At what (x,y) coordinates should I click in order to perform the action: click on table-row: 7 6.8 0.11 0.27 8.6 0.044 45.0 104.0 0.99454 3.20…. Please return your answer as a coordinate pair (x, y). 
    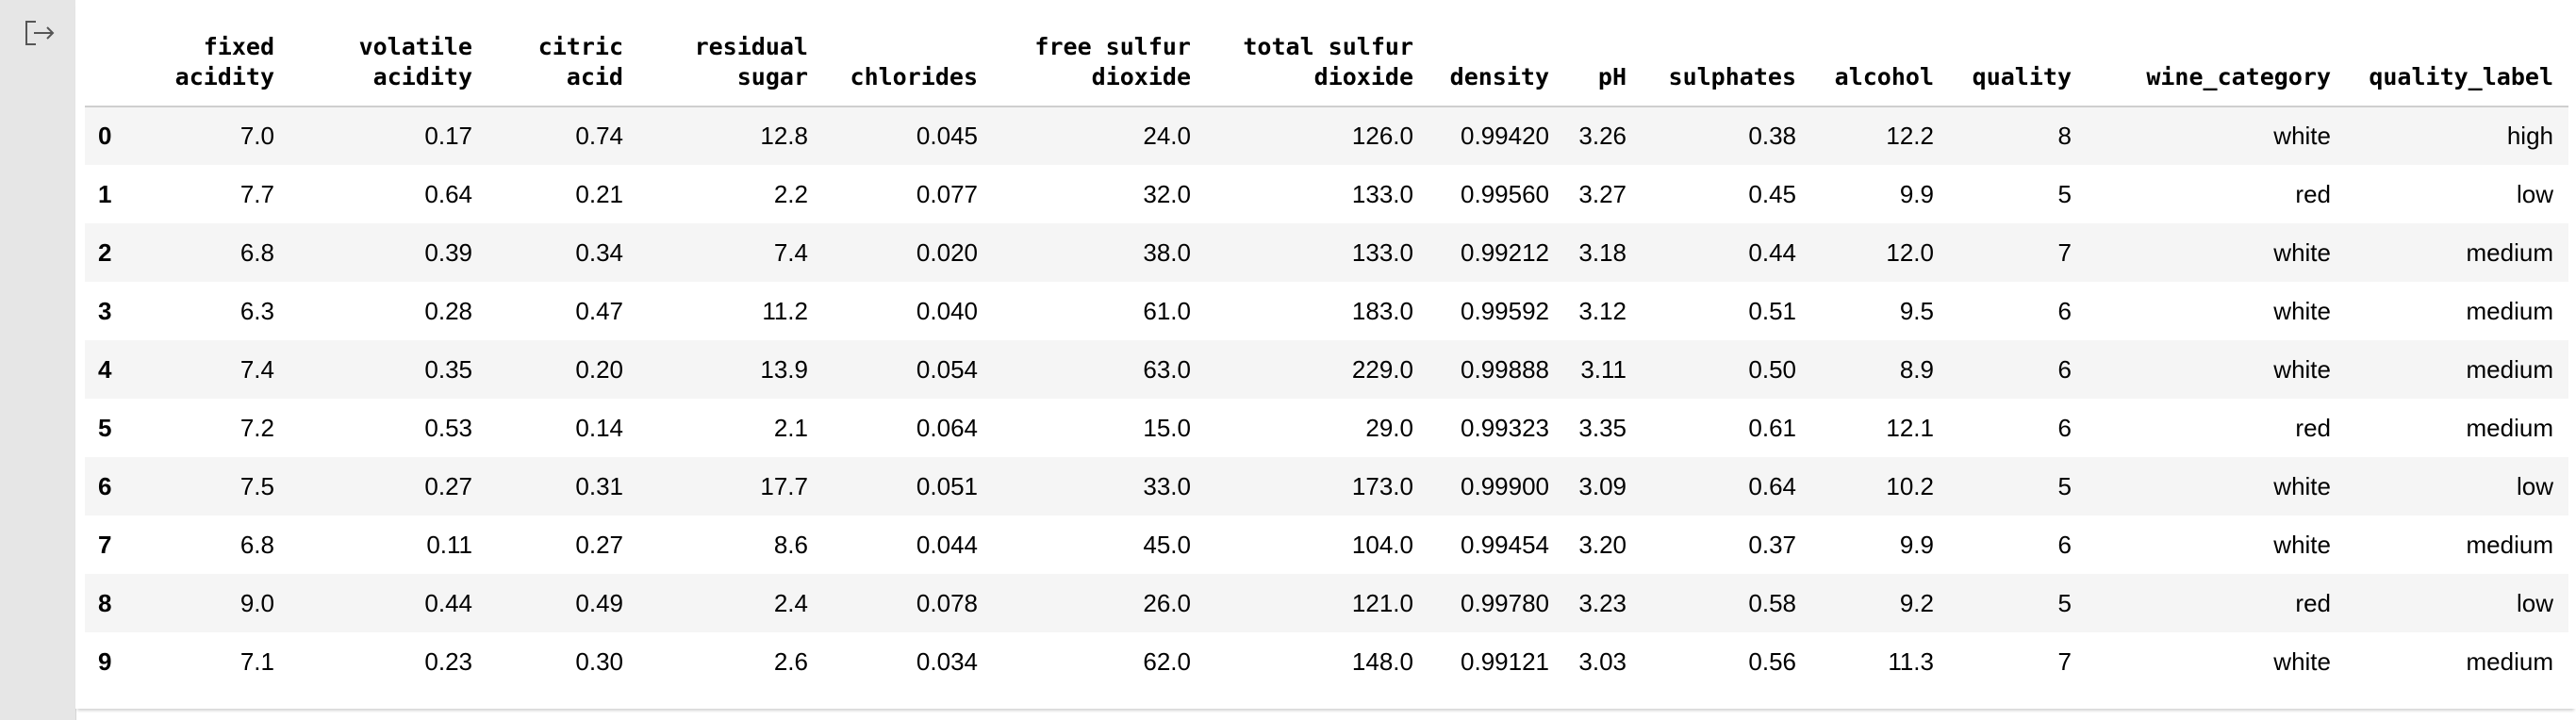
    Looking at the image, I should click on (1326, 544).